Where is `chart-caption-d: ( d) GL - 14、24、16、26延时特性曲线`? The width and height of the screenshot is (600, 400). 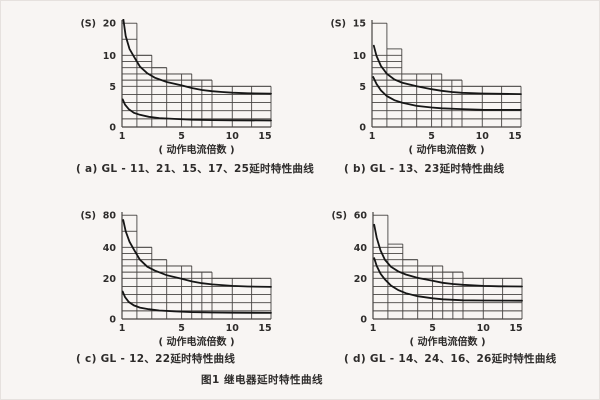 chart-caption-d: ( d) GL - 14、24、16、26延时特性曲线 is located at coordinates (450, 359).